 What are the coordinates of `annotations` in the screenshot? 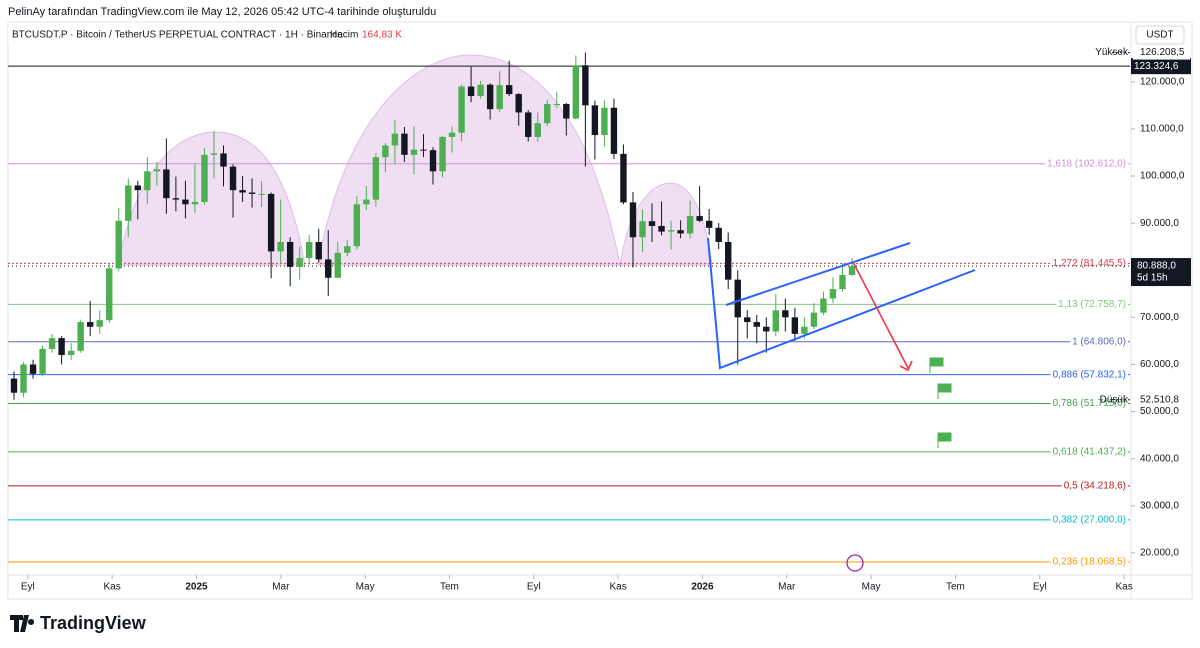 It's located at (841, 404).